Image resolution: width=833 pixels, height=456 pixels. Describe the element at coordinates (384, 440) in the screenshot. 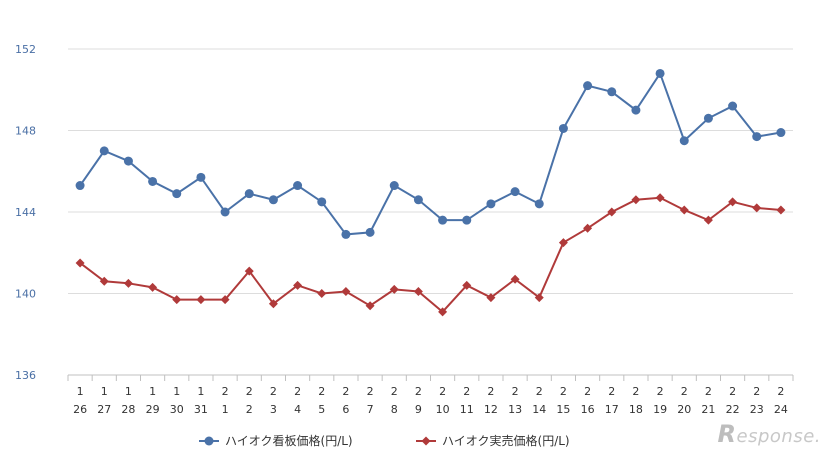

I see `legend: ハイオク看板価格(円/L) ハイオク実売価格(円/L)` at that location.